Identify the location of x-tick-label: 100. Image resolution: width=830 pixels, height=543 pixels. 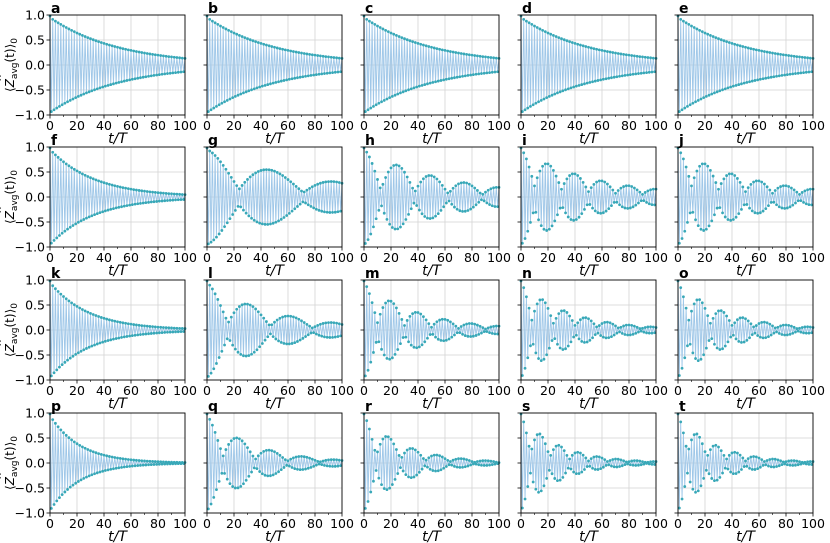
(185, 257).